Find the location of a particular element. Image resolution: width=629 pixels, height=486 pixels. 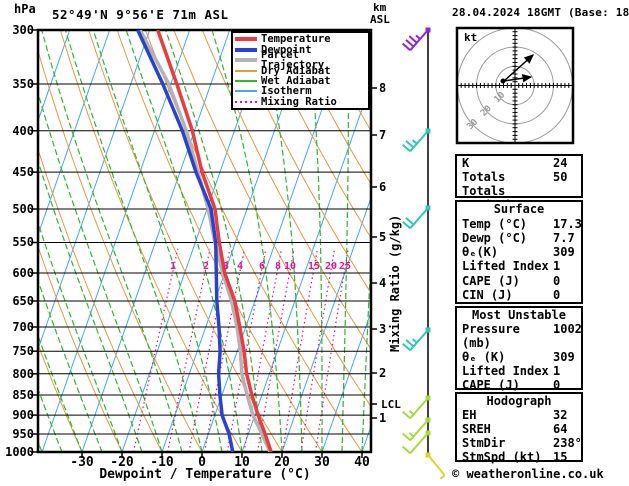

table-row-value: 1 is located at coordinates (557, 266).